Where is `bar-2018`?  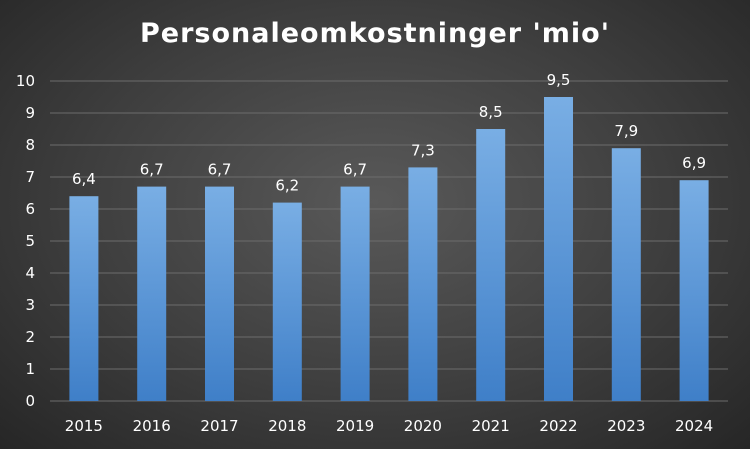 bar-2018 is located at coordinates (287, 301).